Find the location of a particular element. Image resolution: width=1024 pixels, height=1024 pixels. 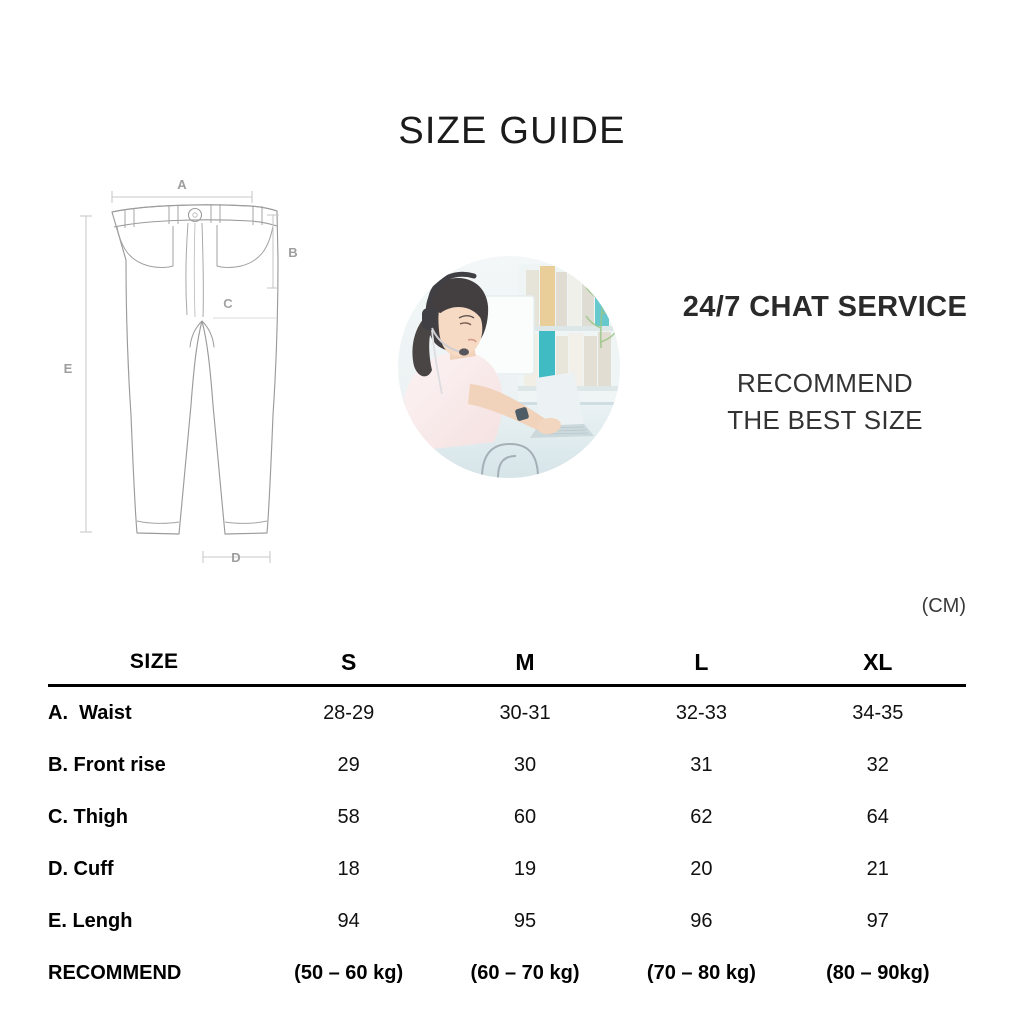

table-header-m: M is located at coordinates (525, 663).